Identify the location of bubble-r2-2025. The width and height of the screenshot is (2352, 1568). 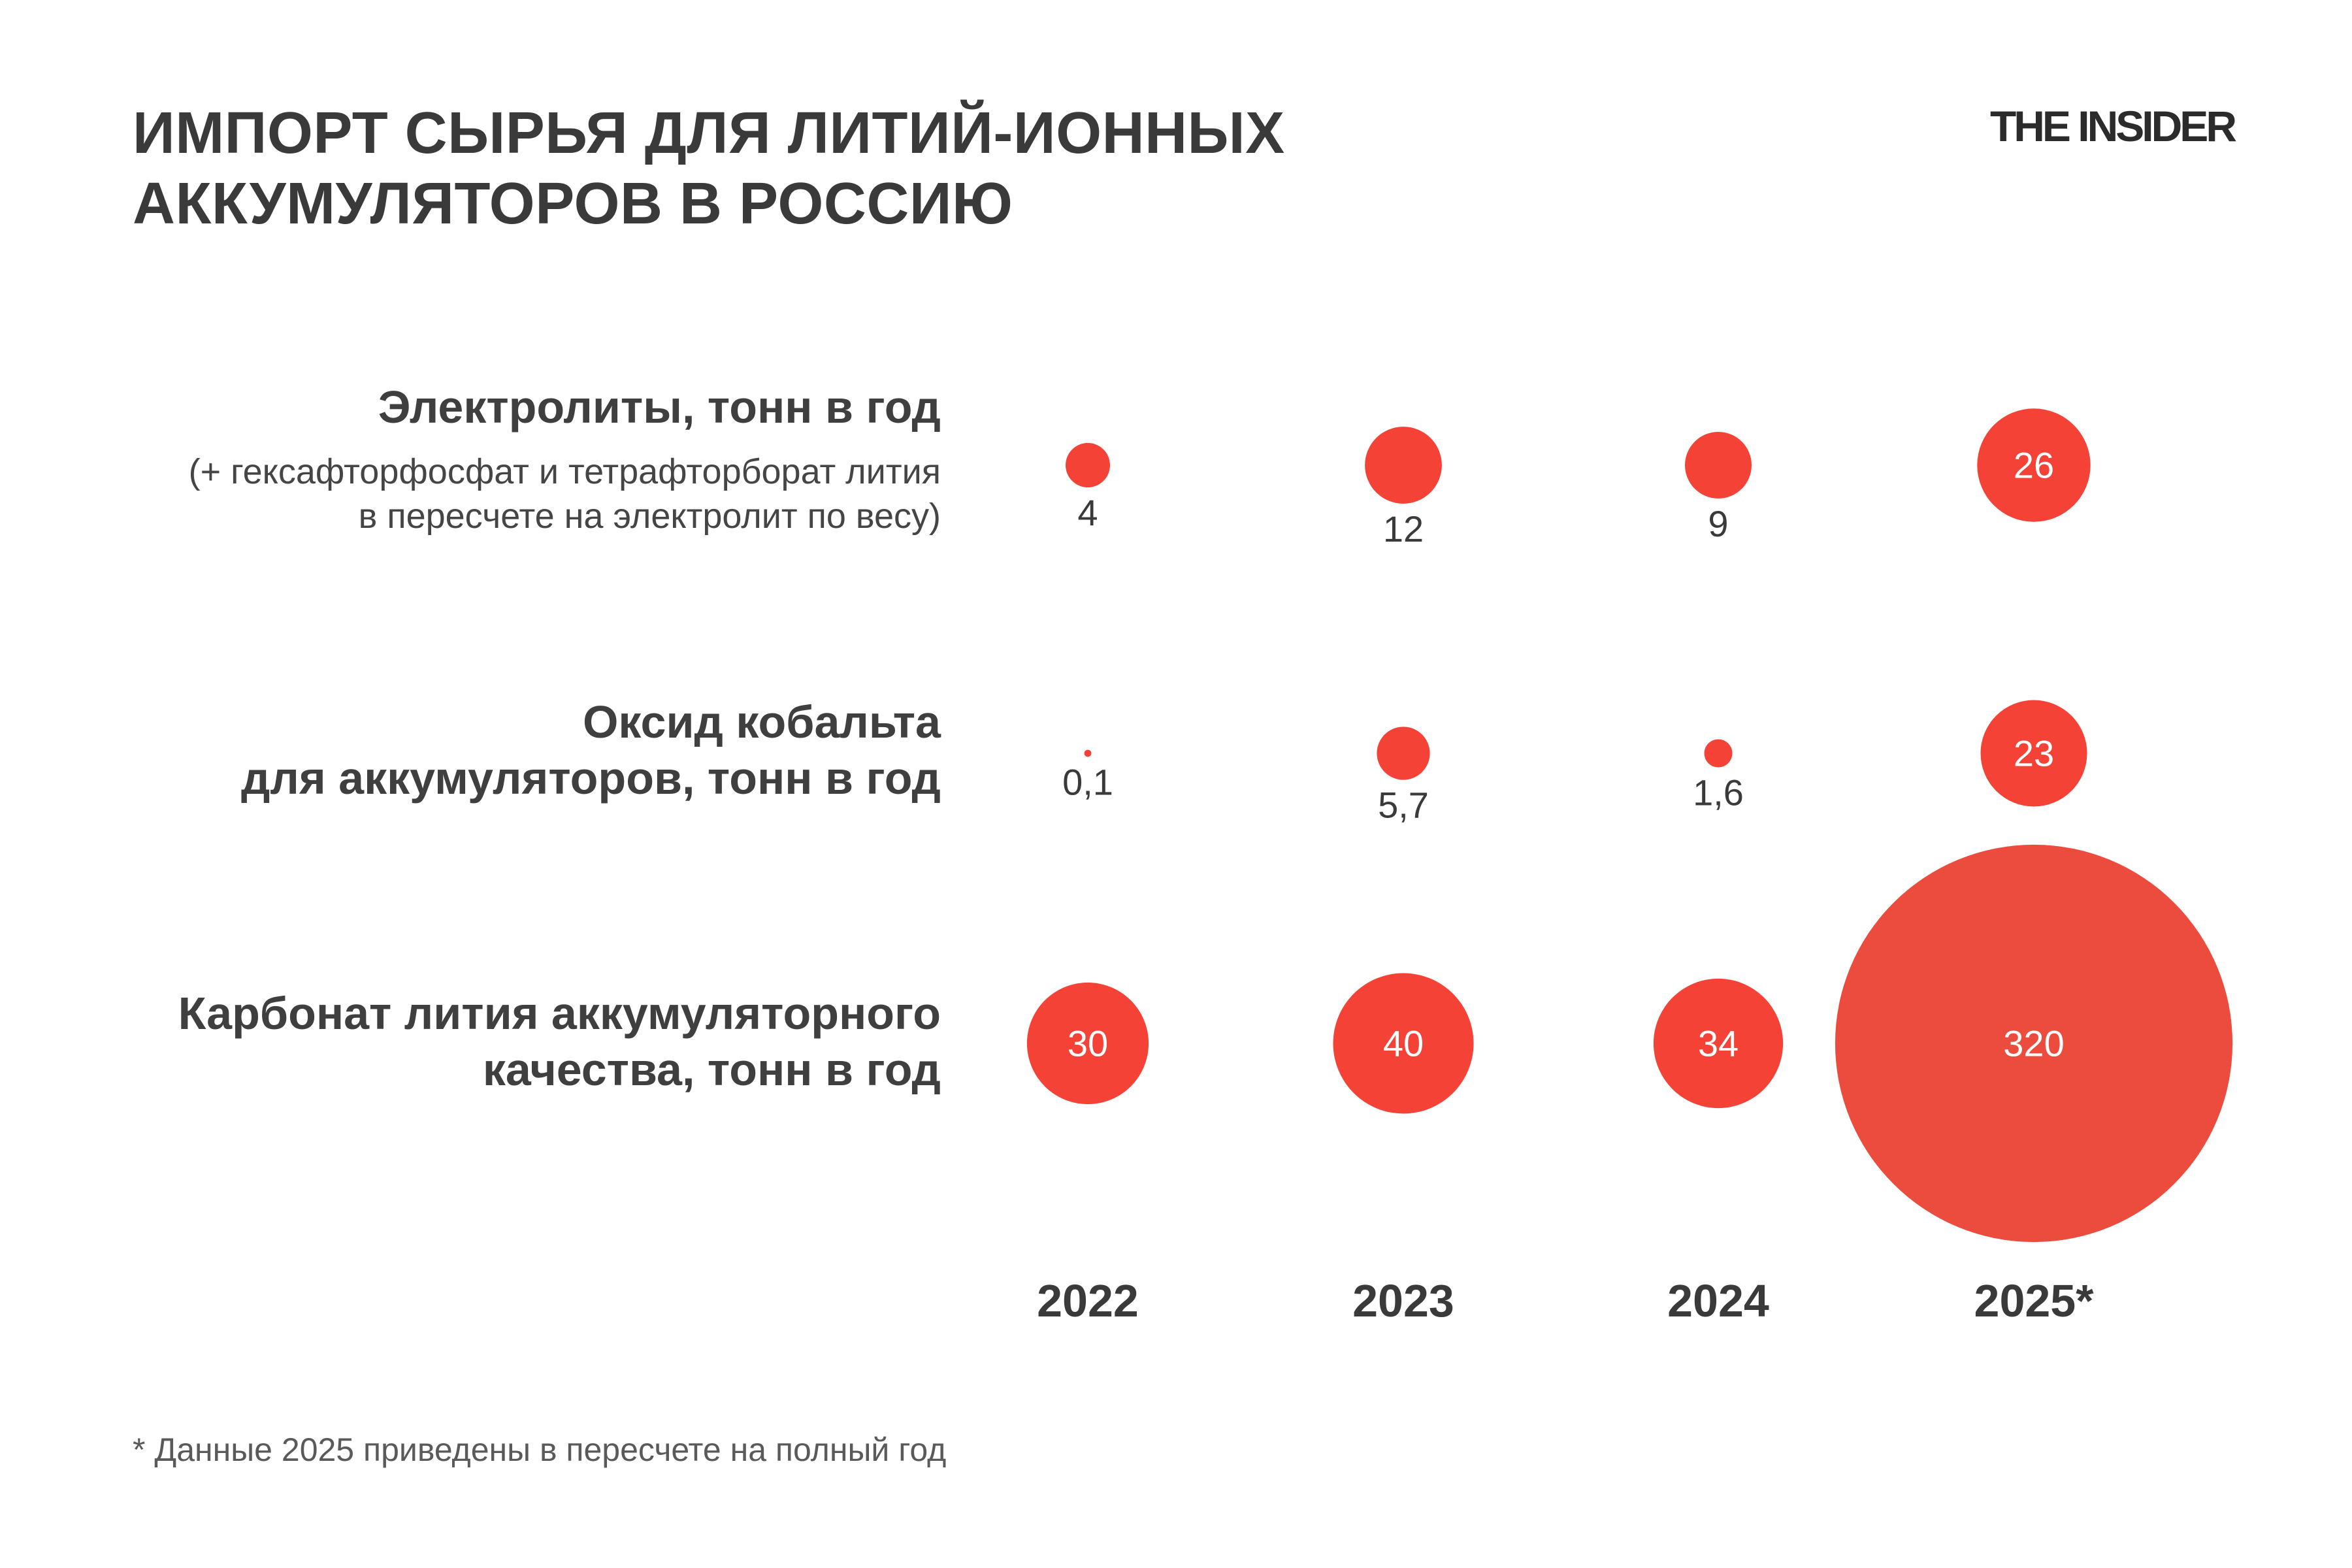
(2033, 753).